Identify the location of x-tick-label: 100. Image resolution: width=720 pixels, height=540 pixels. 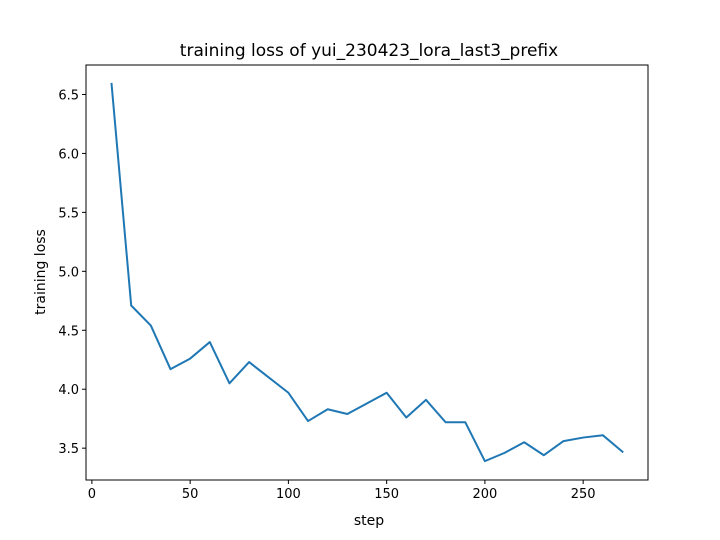
(288, 494).